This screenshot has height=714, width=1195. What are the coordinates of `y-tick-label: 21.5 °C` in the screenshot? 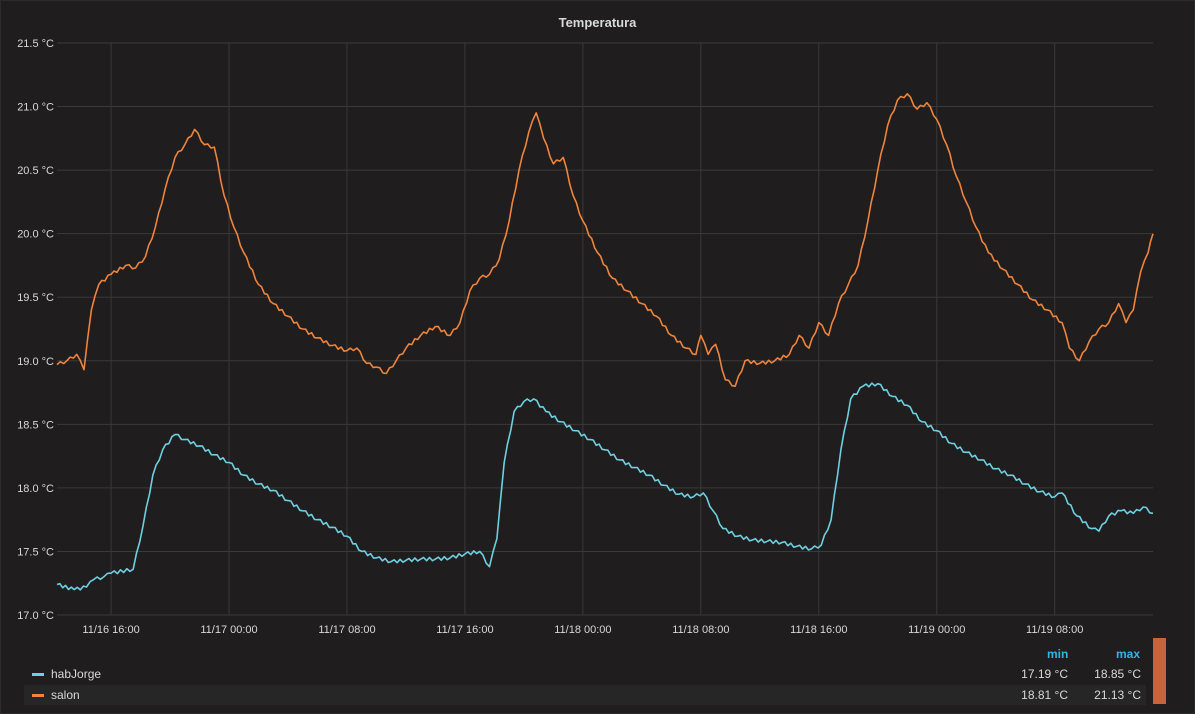 It's located at (35, 44).